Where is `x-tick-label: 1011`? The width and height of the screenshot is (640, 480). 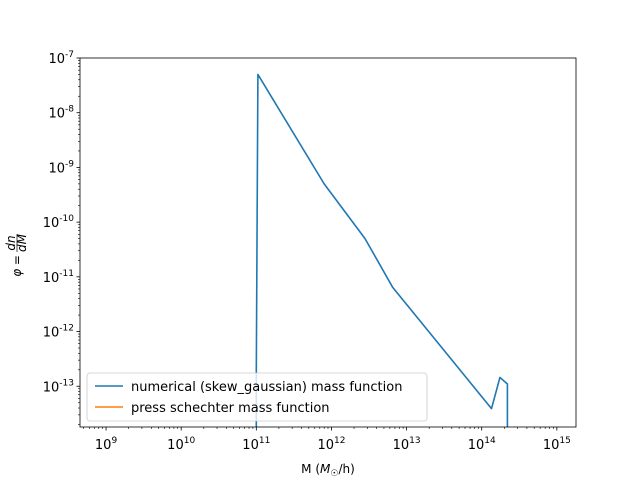 x-tick-label: 1011 is located at coordinates (256, 444).